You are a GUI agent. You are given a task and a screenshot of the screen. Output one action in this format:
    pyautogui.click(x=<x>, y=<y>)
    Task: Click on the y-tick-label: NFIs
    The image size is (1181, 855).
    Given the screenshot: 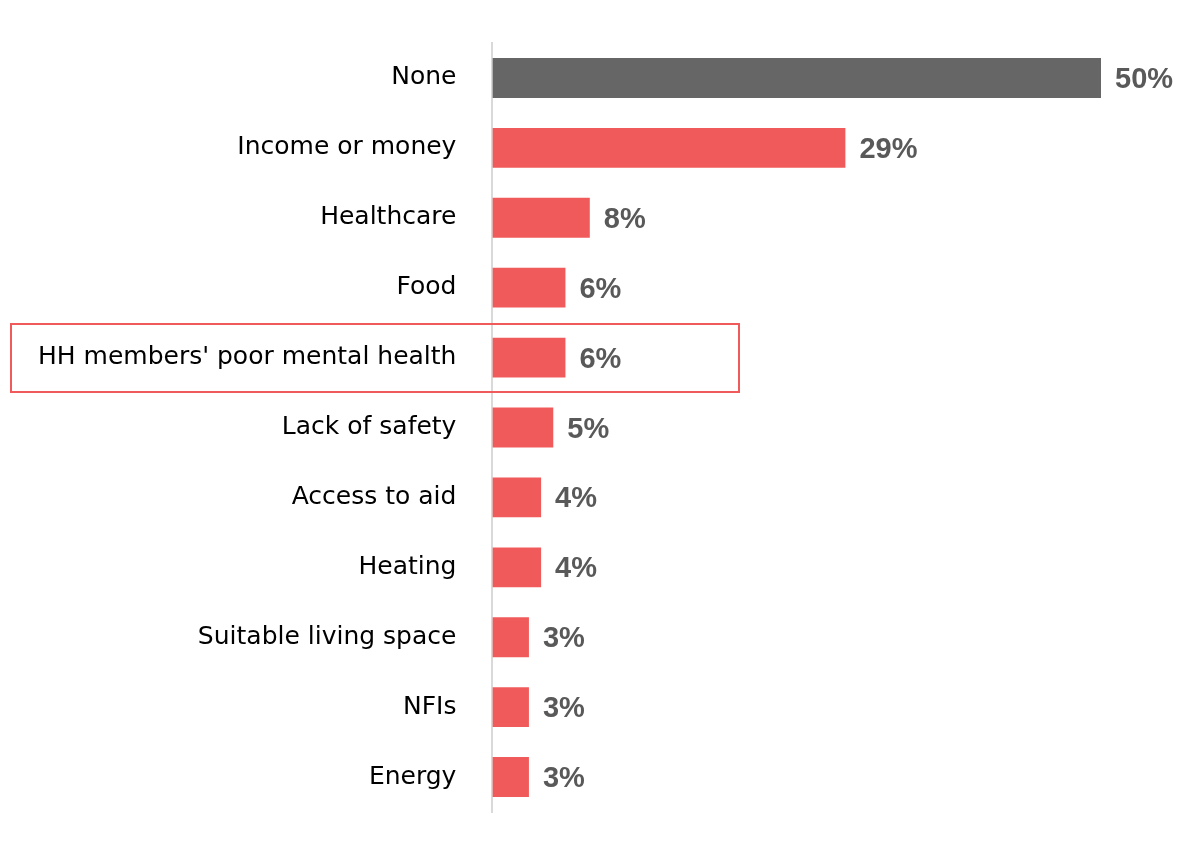 What is the action you would take?
    pyautogui.click(x=429, y=705)
    